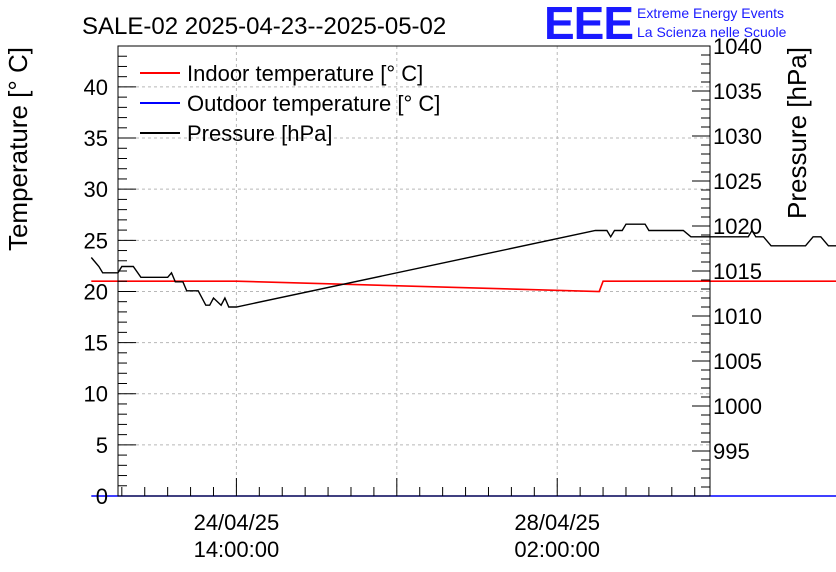 The height and width of the screenshot is (572, 836). I want to click on x-tick-label-time: 14:00:00, so click(237, 549).